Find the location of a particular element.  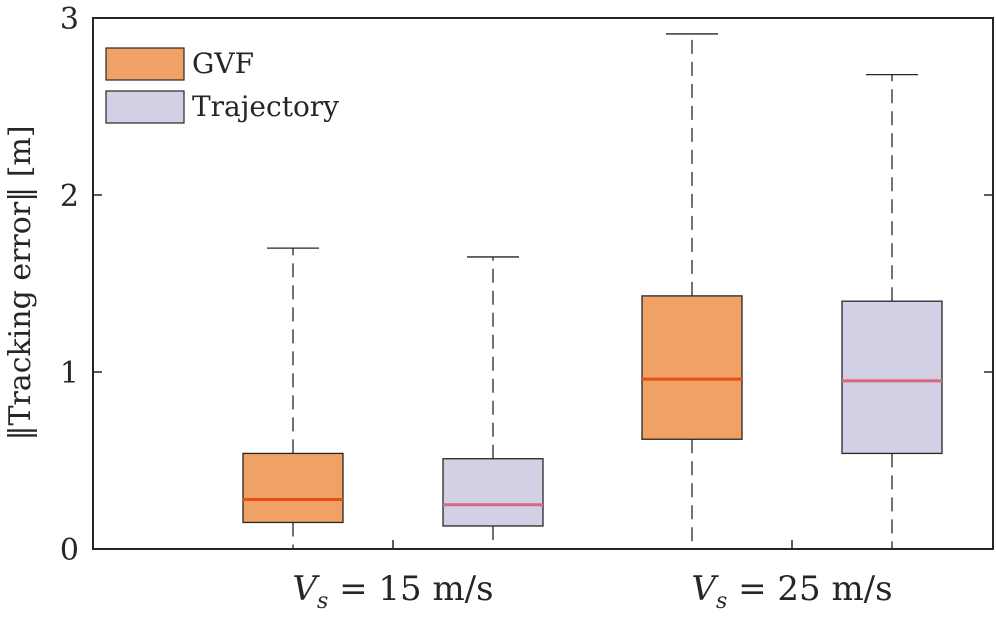

y-tick-label: 1 is located at coordinates (69, 373).